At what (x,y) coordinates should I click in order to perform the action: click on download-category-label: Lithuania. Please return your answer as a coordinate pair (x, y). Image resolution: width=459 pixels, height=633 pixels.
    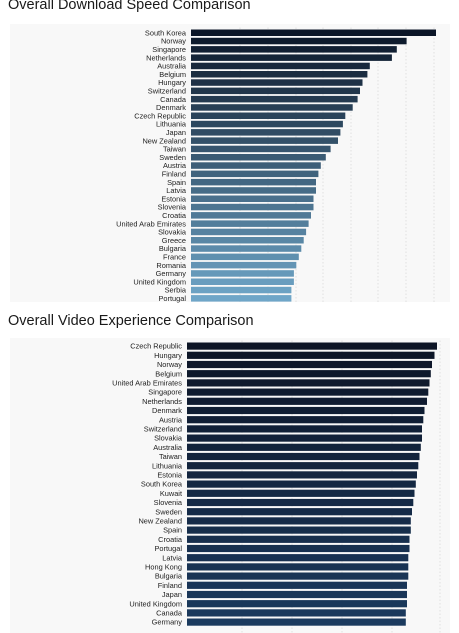
    Looking at the image, I should click on (171, 124).